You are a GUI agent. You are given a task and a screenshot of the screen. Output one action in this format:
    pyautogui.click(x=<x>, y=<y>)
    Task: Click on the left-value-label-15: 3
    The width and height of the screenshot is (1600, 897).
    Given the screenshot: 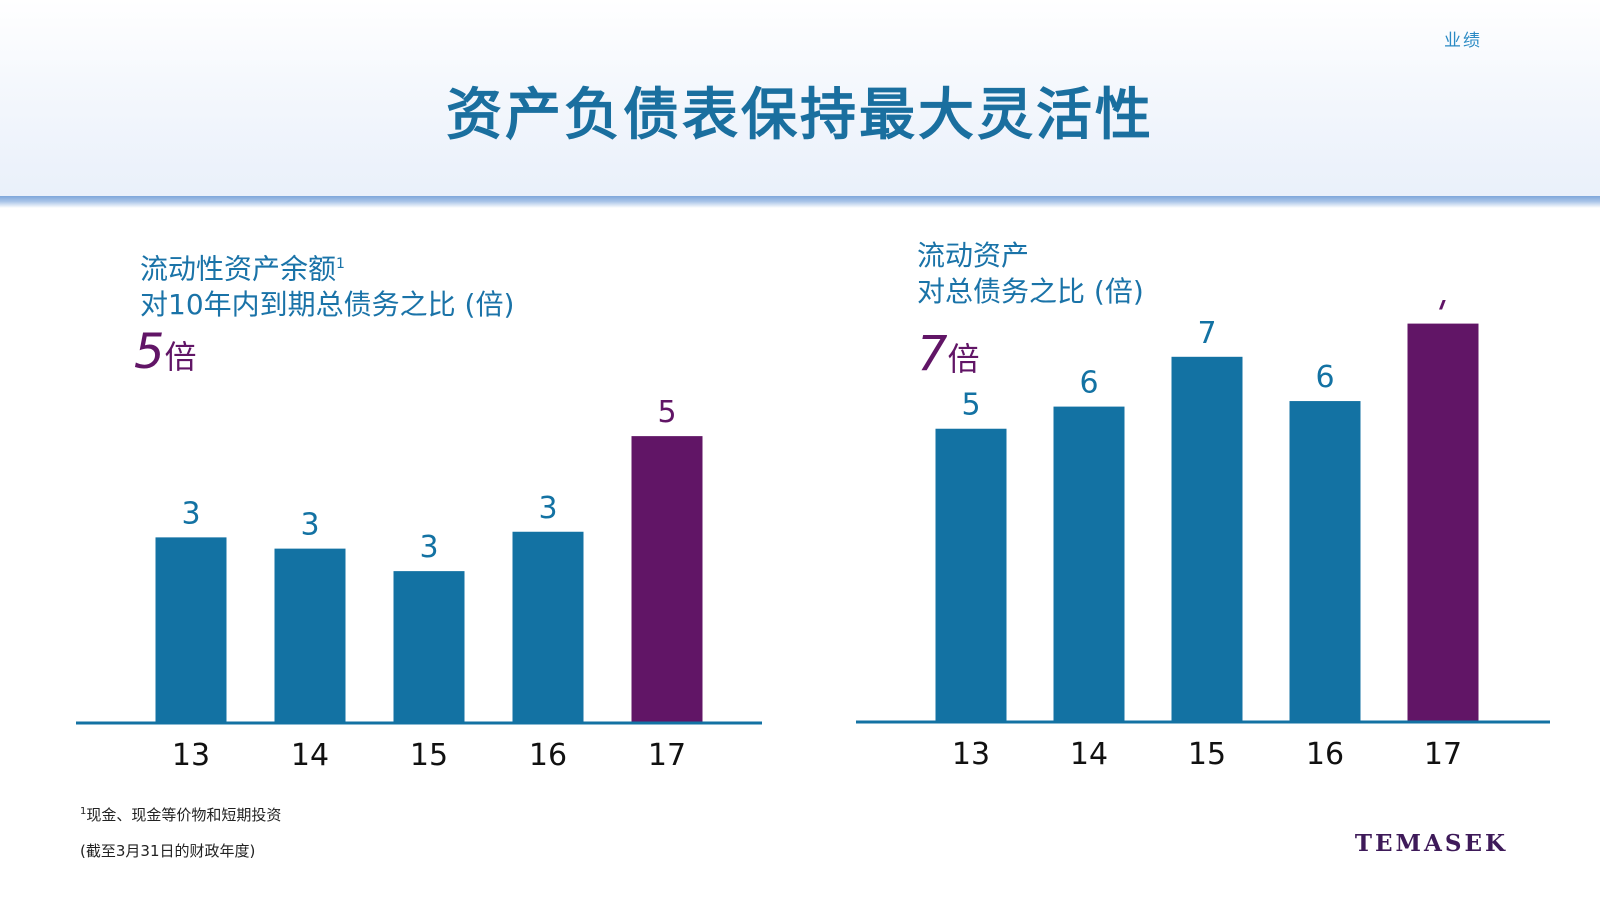 What is the action you would take?
    pyautogui.click(x=428, y=547)
    